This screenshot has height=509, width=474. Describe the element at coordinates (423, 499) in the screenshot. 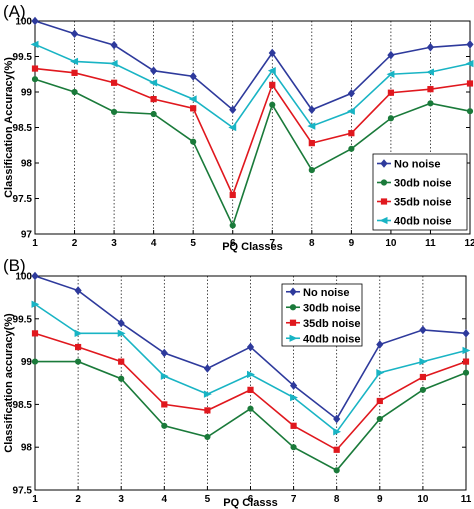

I see `x-tick-label: 10` at that location.